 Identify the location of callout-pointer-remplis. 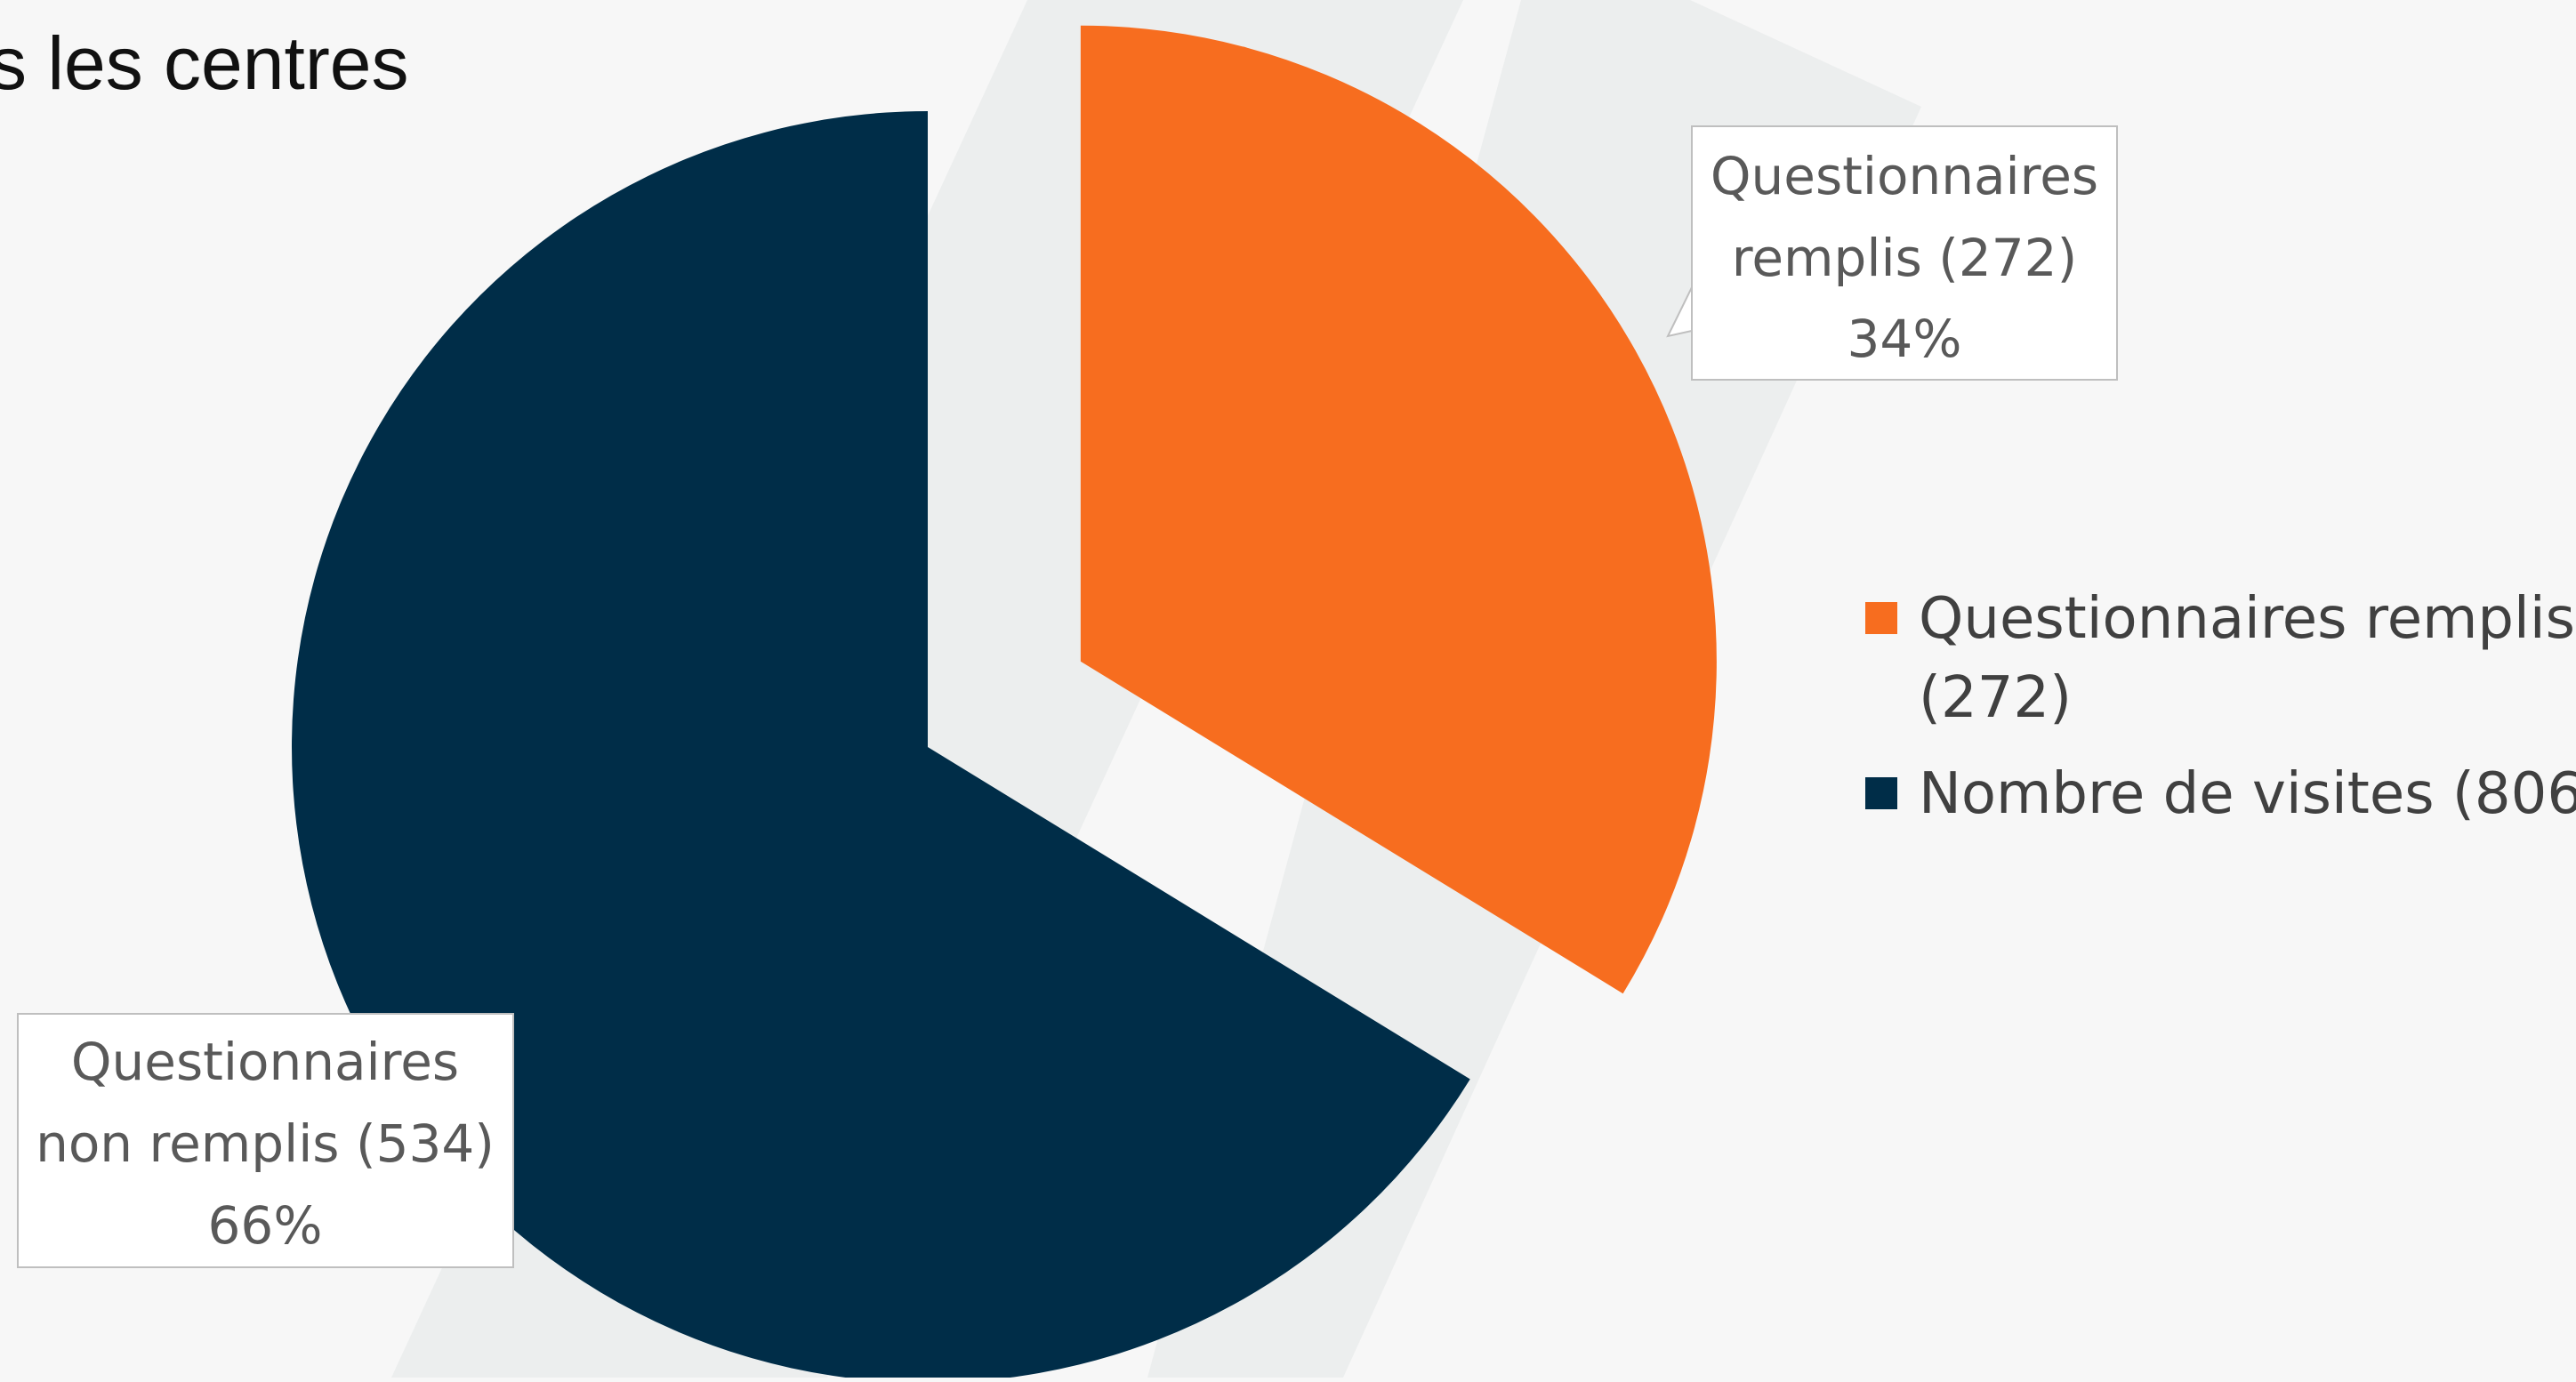
(1681, 308).